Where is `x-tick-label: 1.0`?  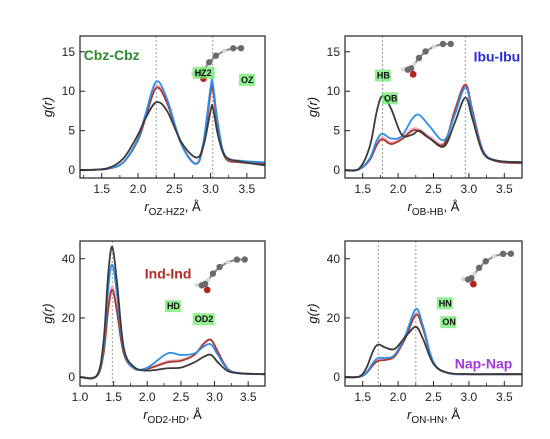 x-tick-label: 1.0 is located at coordinates (80, 397).